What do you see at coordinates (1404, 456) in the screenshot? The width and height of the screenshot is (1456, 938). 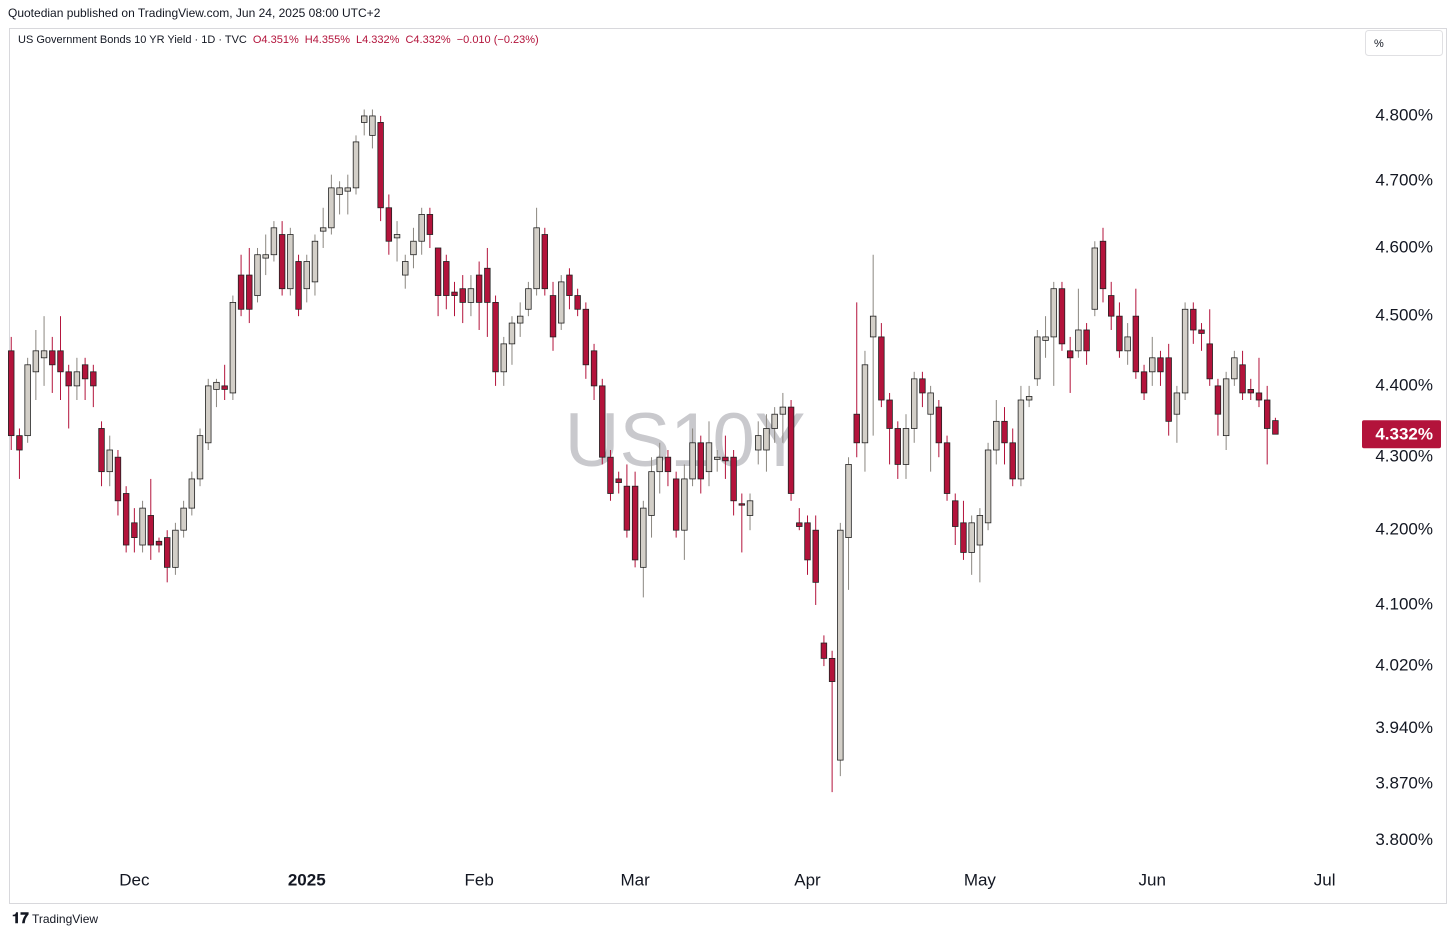 I see `y-tick-label: 4.300%` at bounding box center [1404, 456].